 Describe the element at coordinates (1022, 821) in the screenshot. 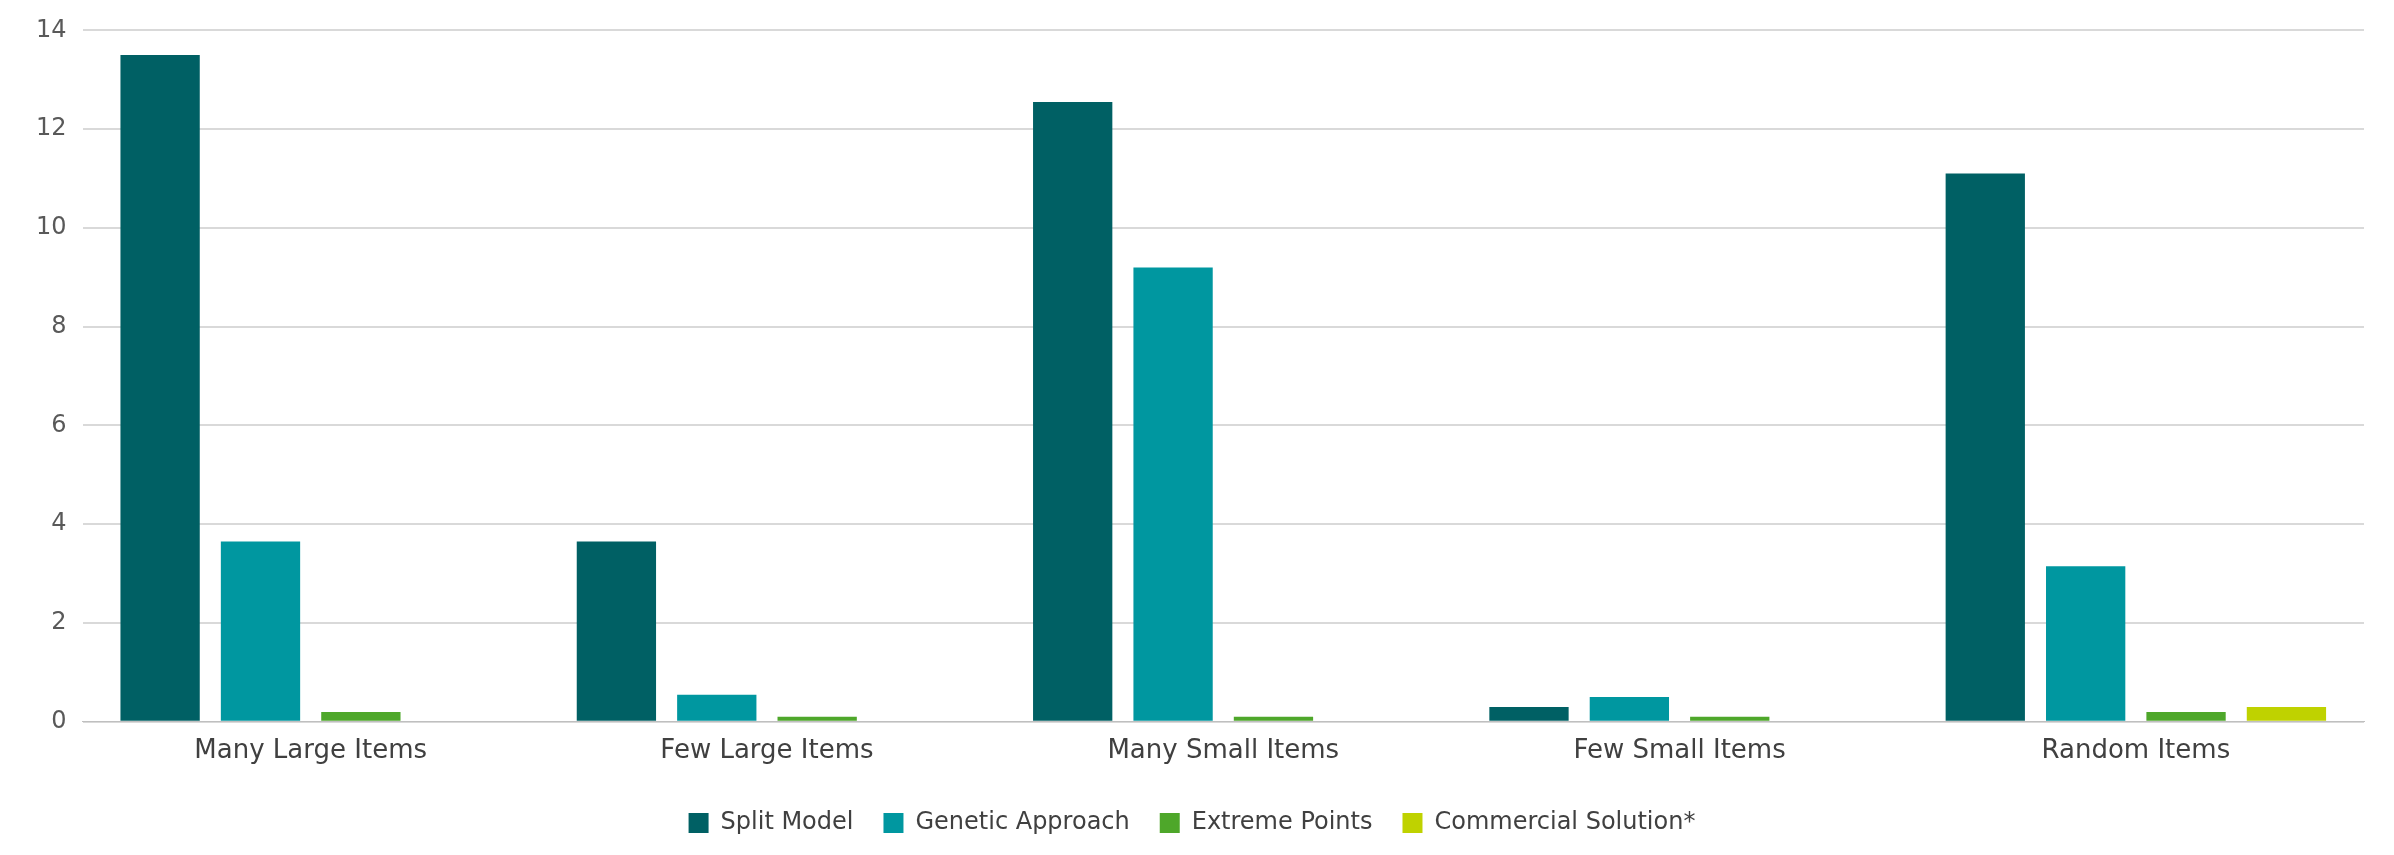

I see `legend-label: Genetic Approach` at that location.